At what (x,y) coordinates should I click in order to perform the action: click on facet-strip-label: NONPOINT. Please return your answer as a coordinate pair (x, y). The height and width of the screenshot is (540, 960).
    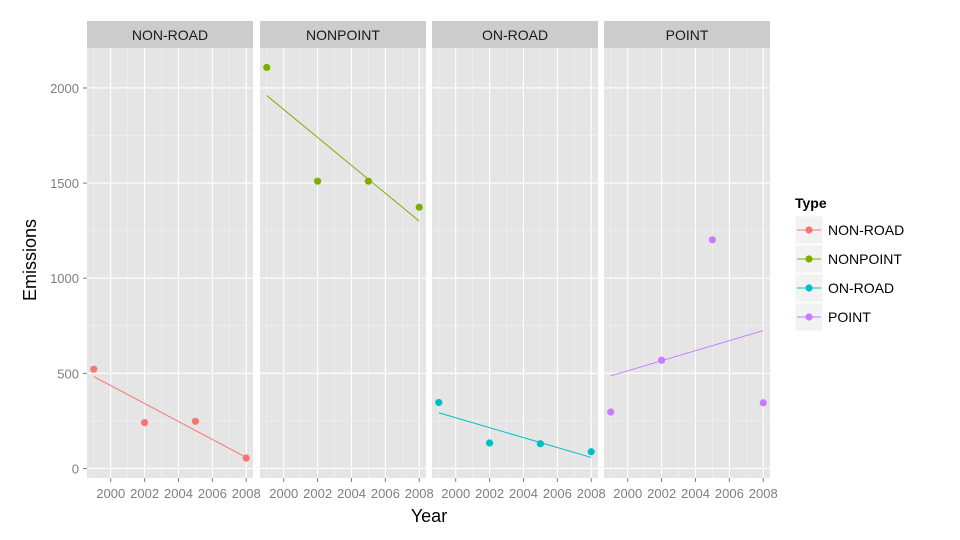
    Looking at the image, I should click on (343, 35).